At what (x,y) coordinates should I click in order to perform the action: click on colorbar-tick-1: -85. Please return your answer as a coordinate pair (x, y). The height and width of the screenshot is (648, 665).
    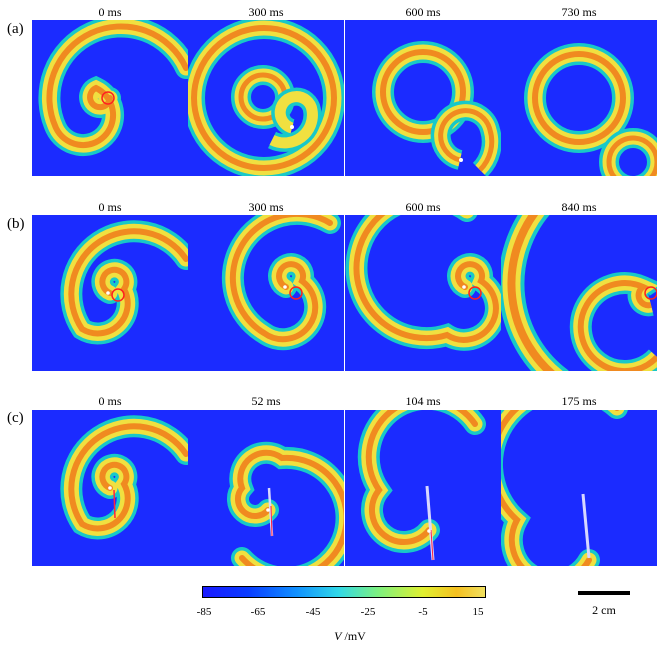
    Looking at the image, I should click on (204, 612).